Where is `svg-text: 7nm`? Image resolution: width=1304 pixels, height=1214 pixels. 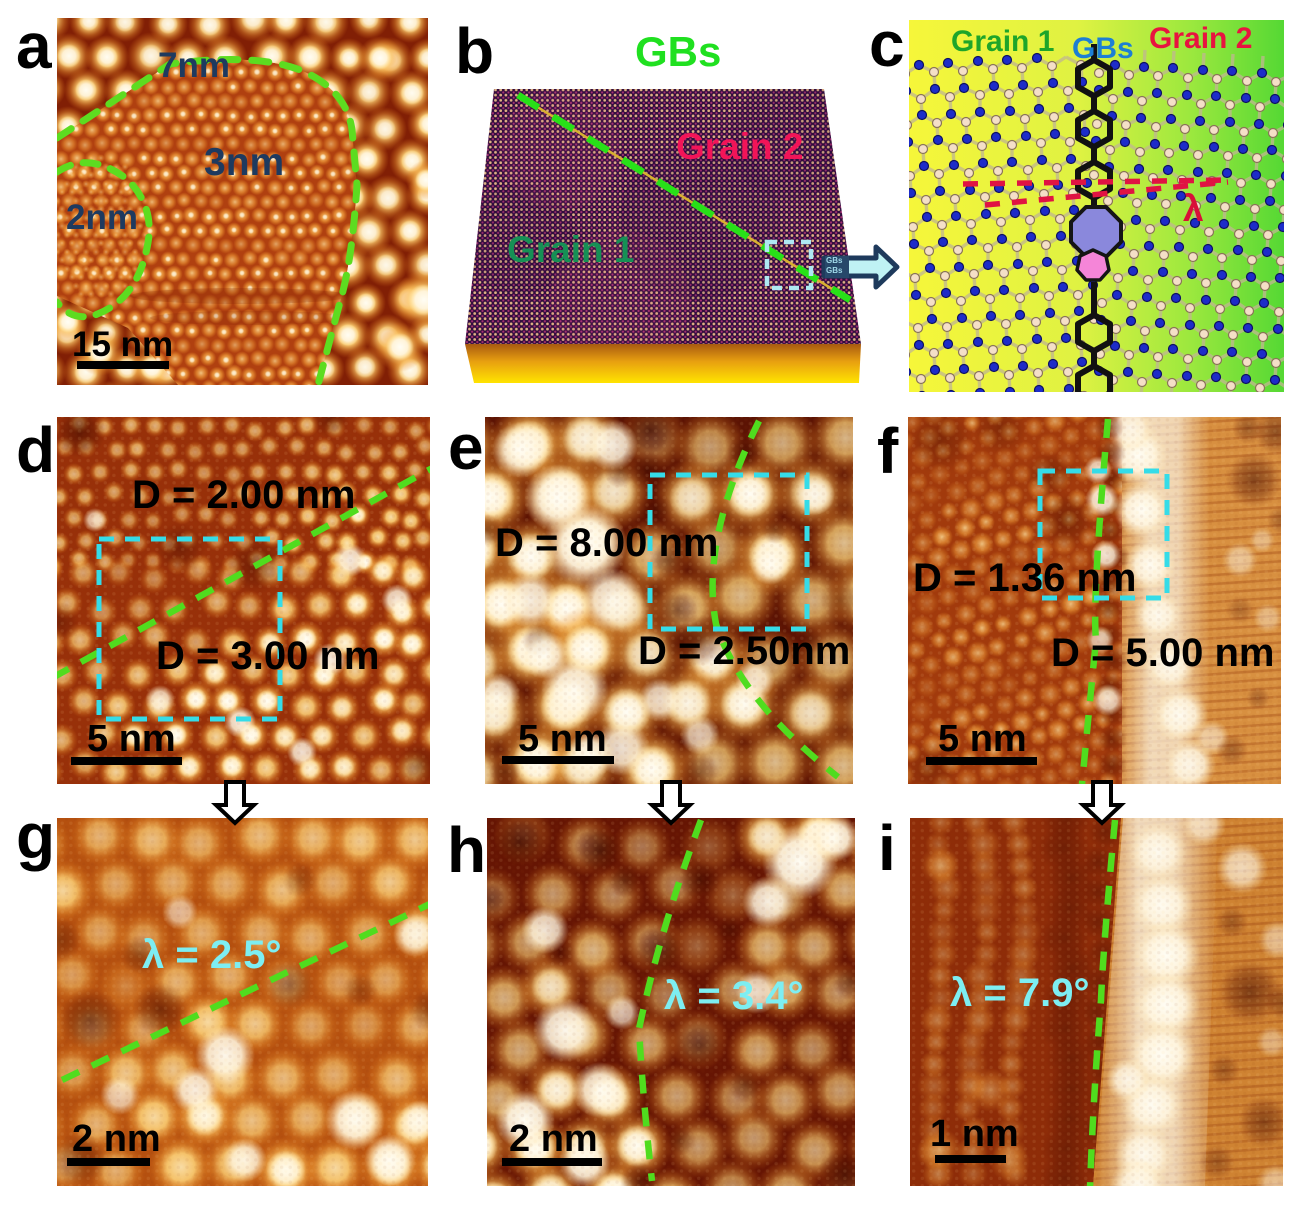
svg-text: 7nm is located at coordinates (194, 65).